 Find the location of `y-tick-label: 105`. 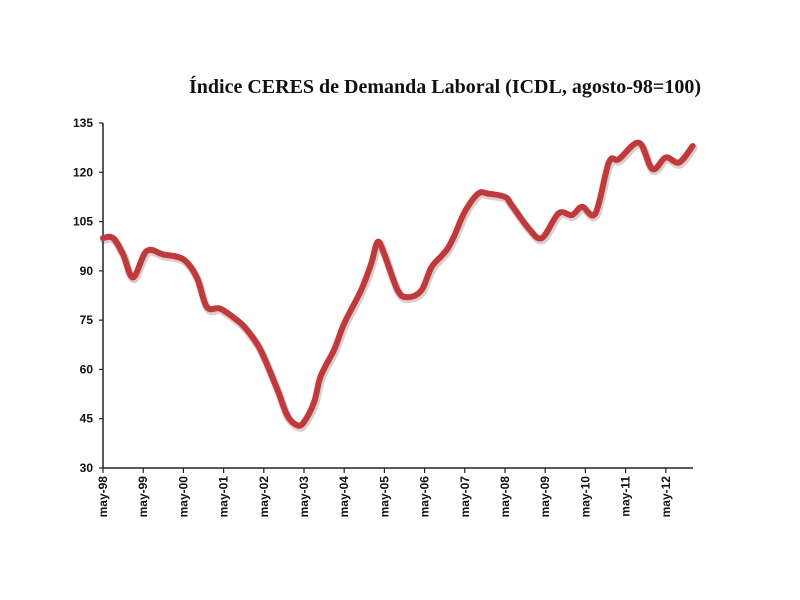

y-tick-label: 105 is located at coordinates (83, 222).